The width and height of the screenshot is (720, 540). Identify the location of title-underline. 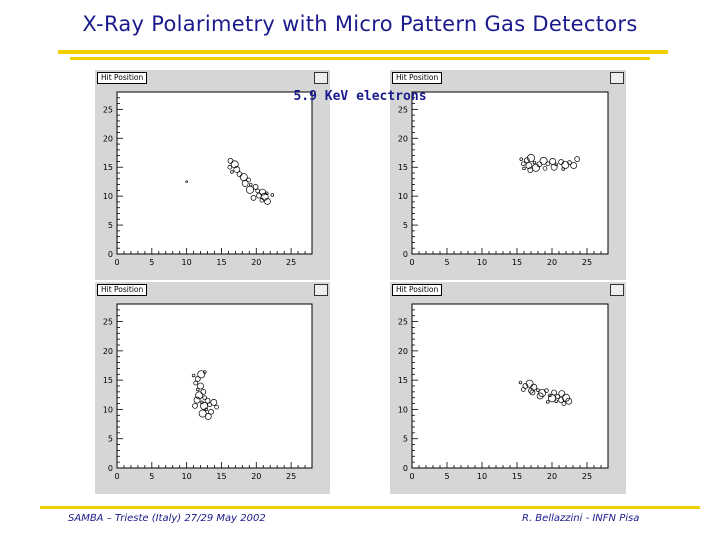
(363, 52).